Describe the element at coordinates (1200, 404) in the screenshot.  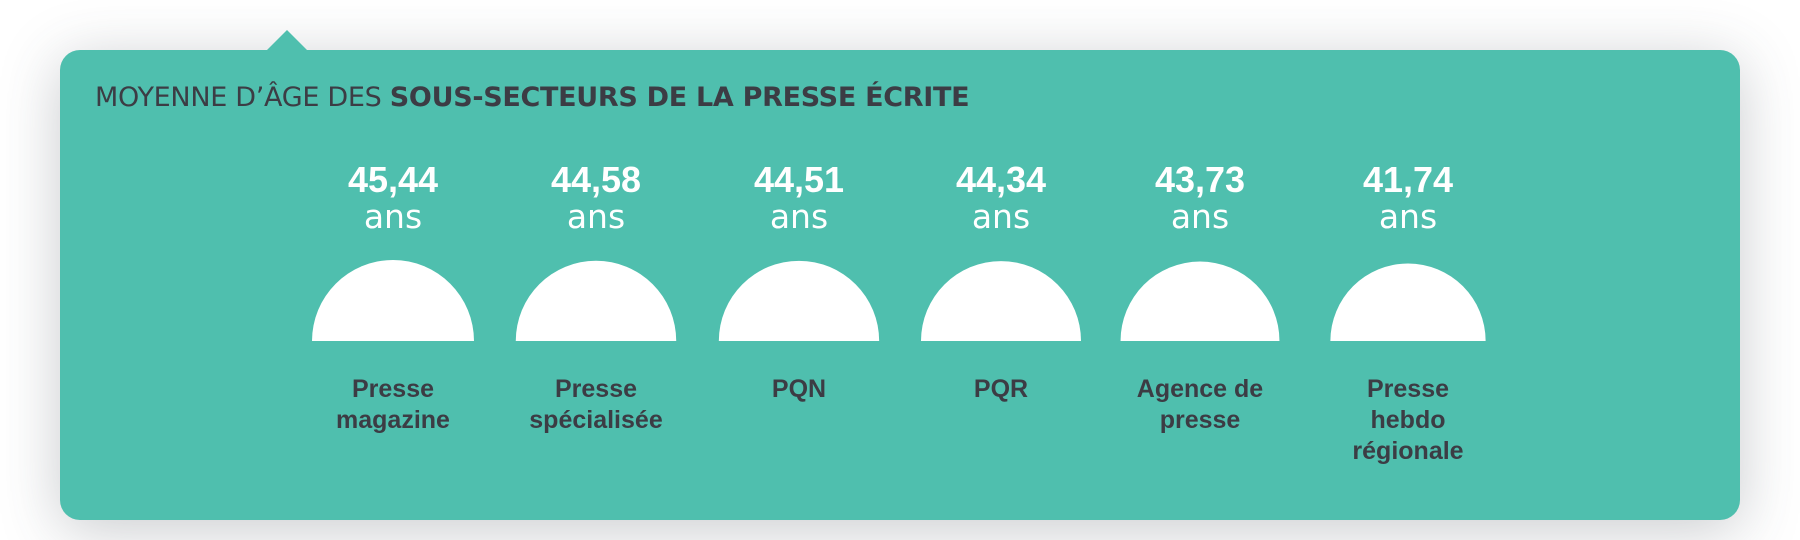
I see `category-label: Agence de presse` at that location.